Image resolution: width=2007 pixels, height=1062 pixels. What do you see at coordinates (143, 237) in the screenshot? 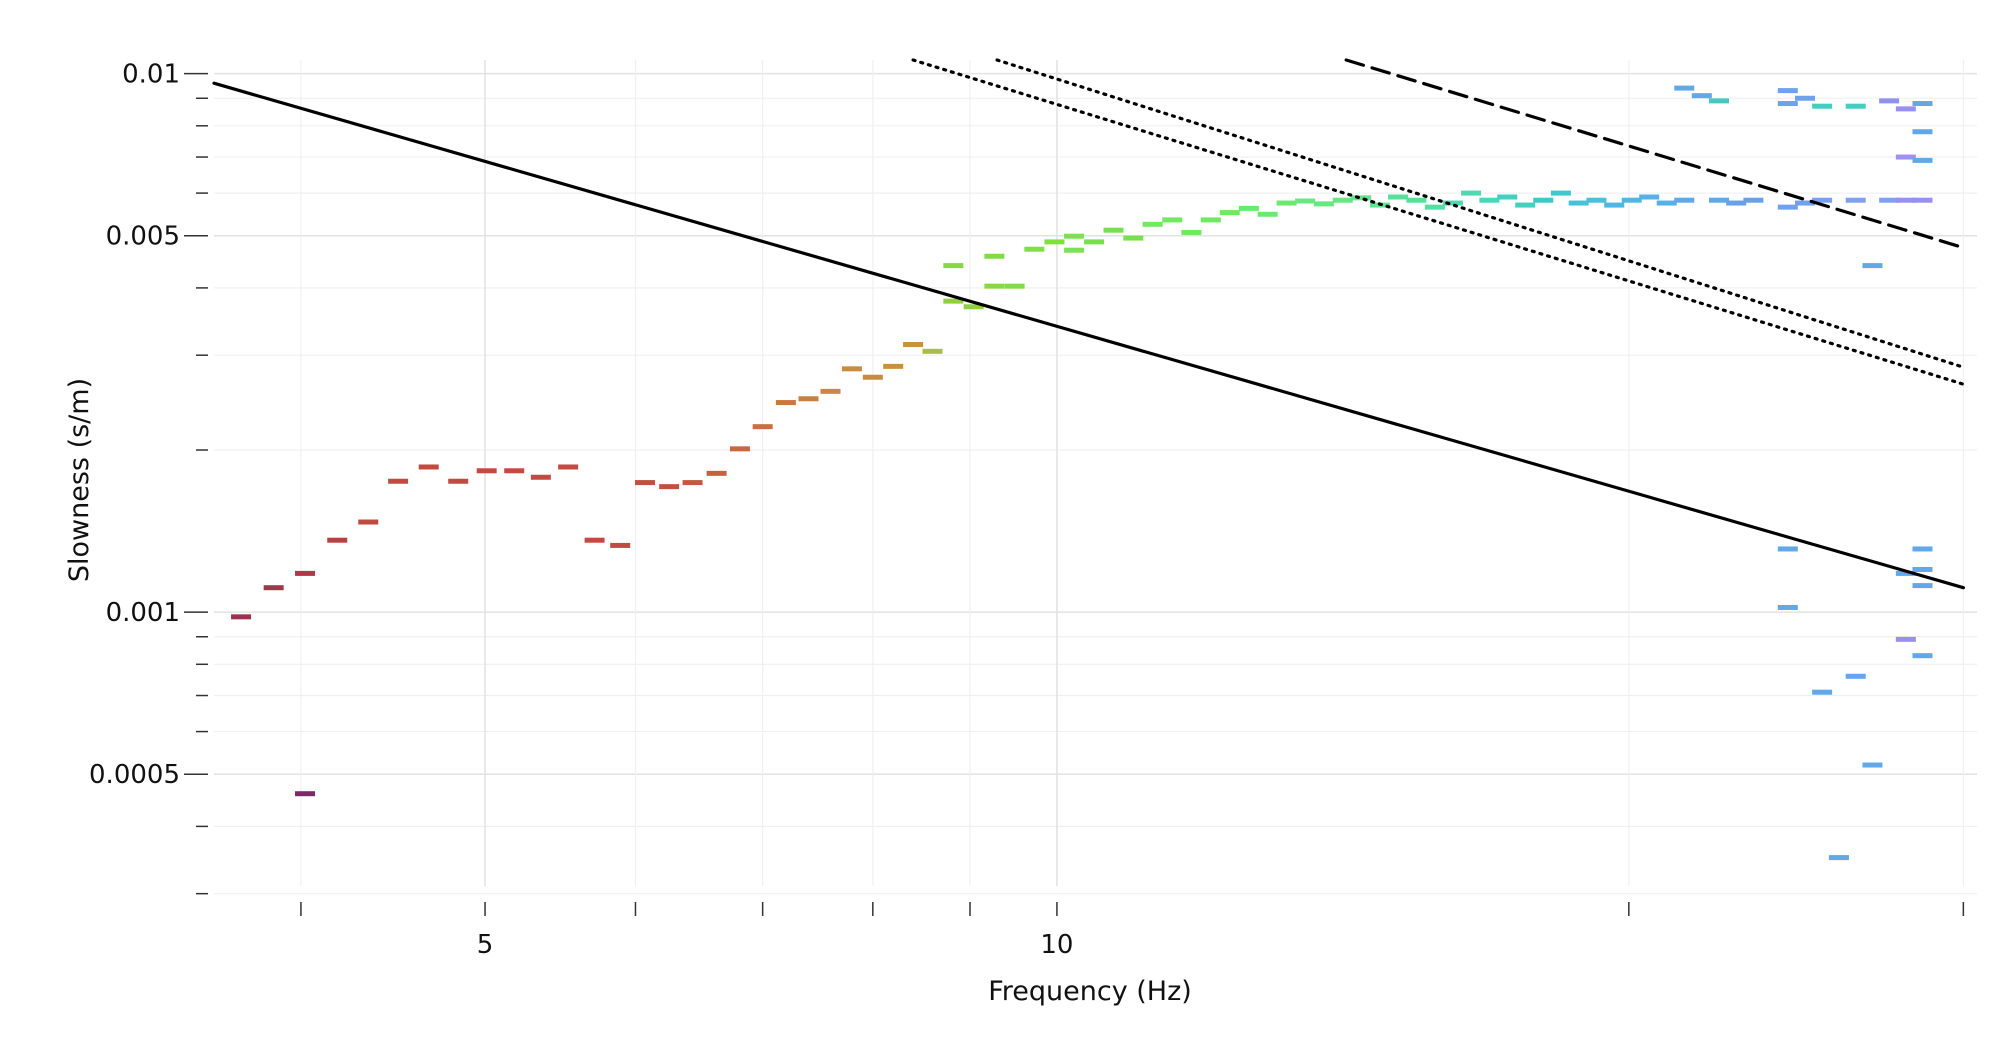
I see `y-tick-label: 0.005` at bounding box center [143, 237].